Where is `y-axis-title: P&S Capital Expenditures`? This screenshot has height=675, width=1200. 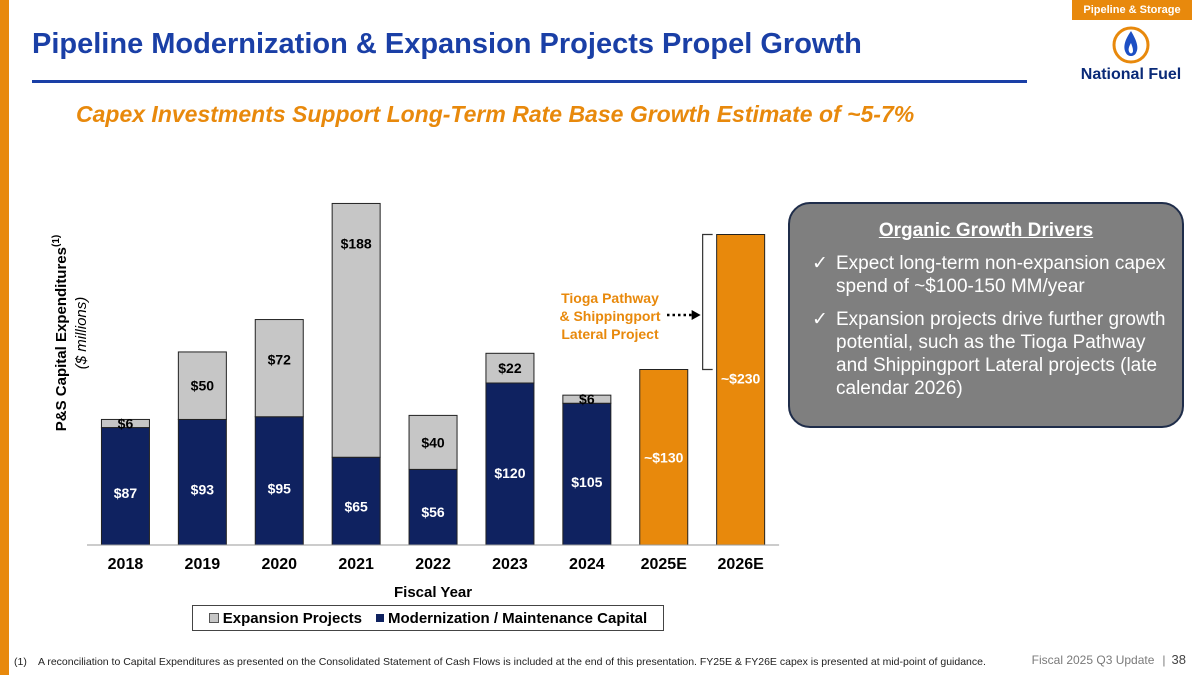
y-axis-title: P&S Capital Expenditures is located at coordinates (61, 339).